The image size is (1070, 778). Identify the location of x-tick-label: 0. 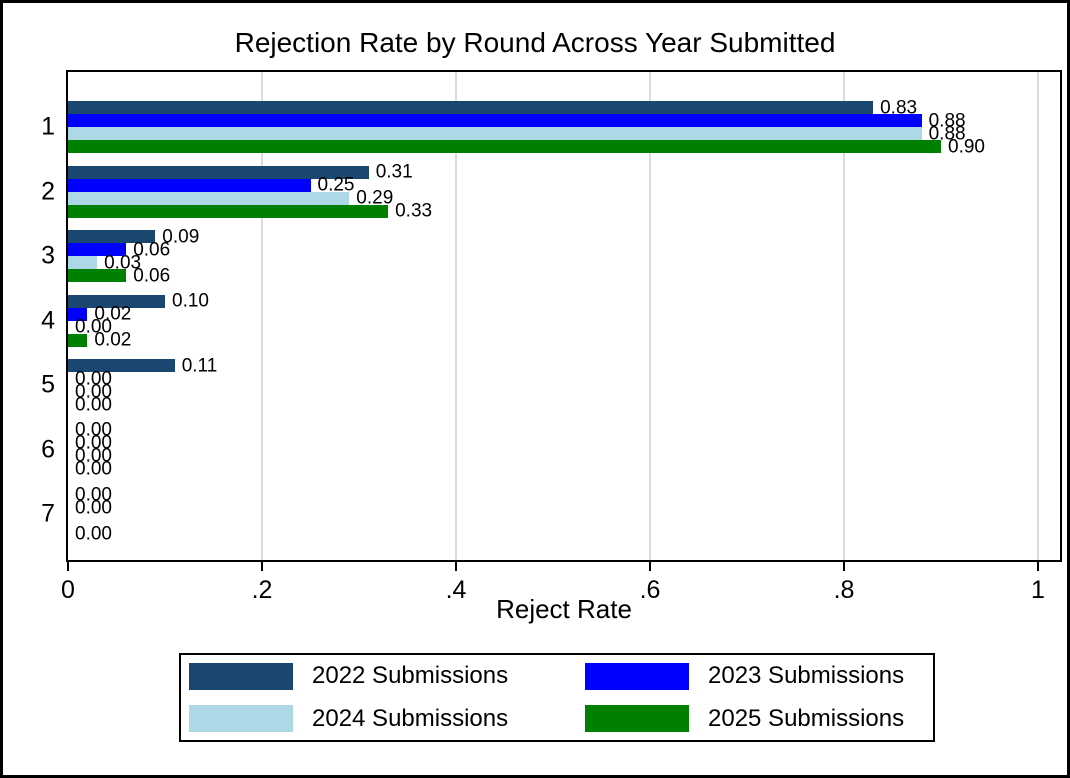
(68, 590).